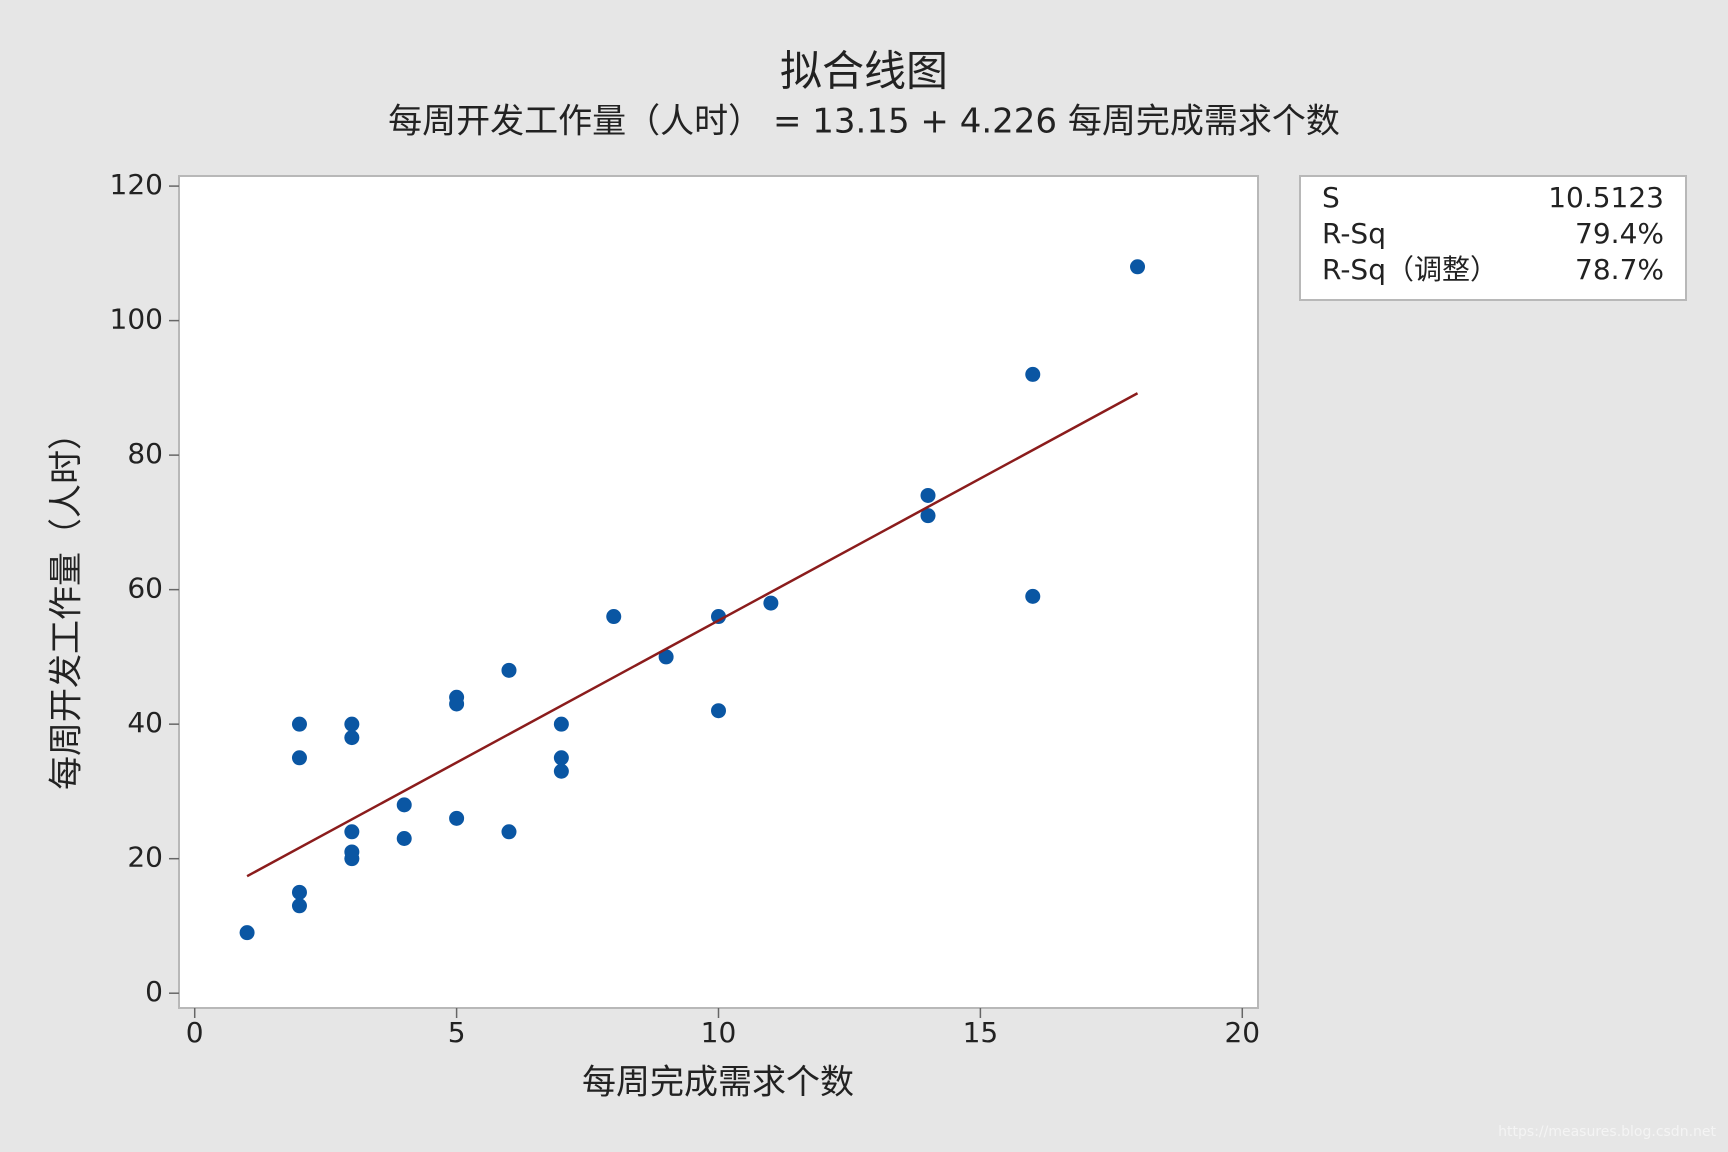 This screenshot has height=1152, width=1728. Describe the element at coordinates (145, 857) in the screenshot. I see `y-tick-label: 20` at that location.